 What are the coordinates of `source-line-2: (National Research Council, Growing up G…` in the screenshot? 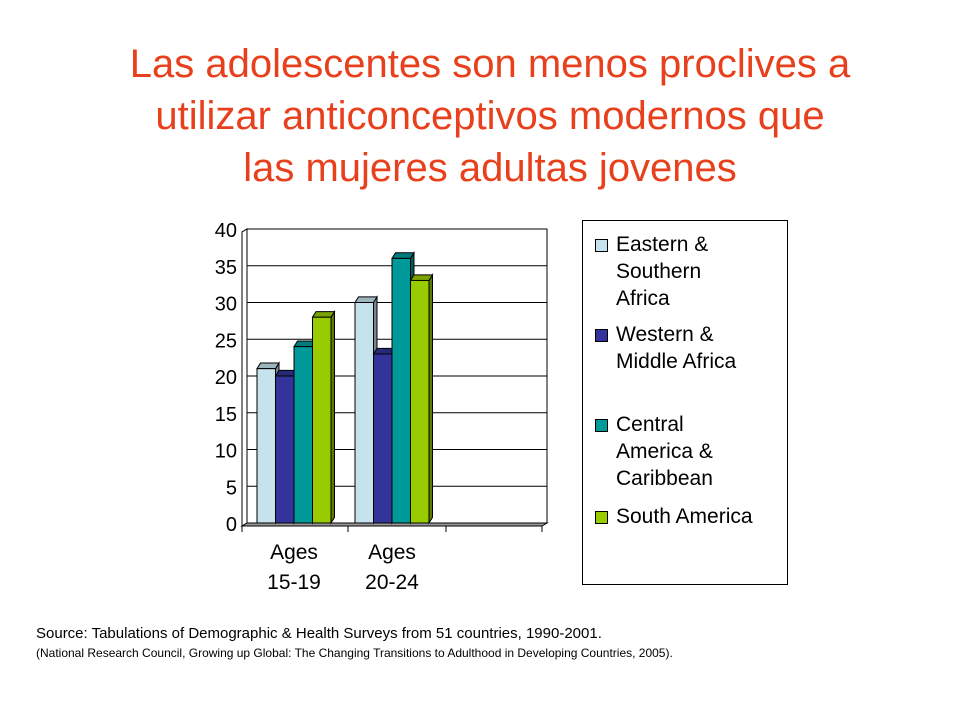 It's located at (354, 653).